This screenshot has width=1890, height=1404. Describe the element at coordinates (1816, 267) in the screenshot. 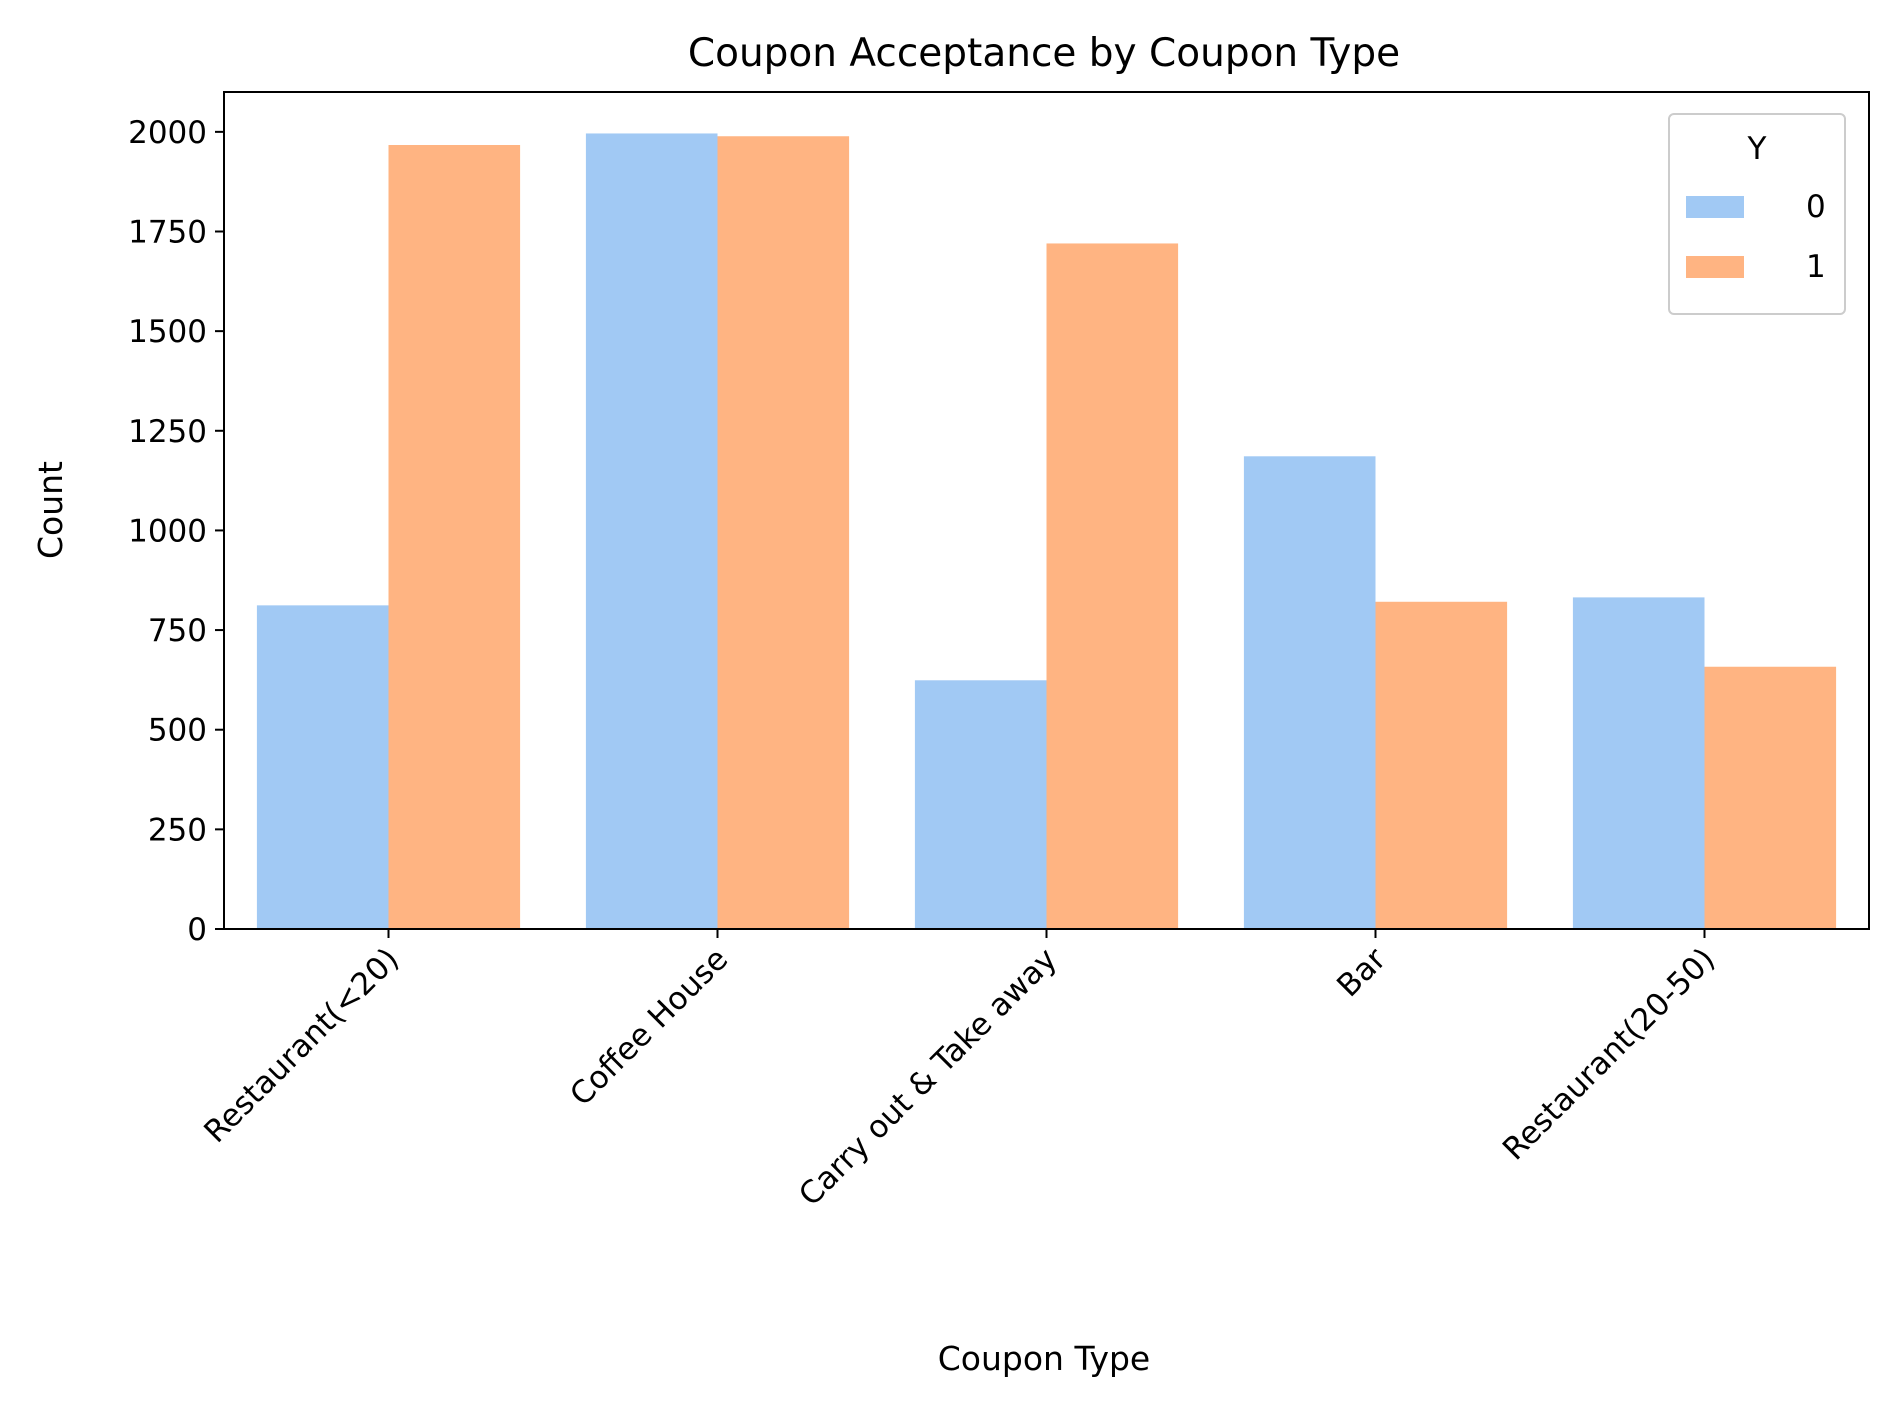

I see `legend-label-1: 1` at that location.